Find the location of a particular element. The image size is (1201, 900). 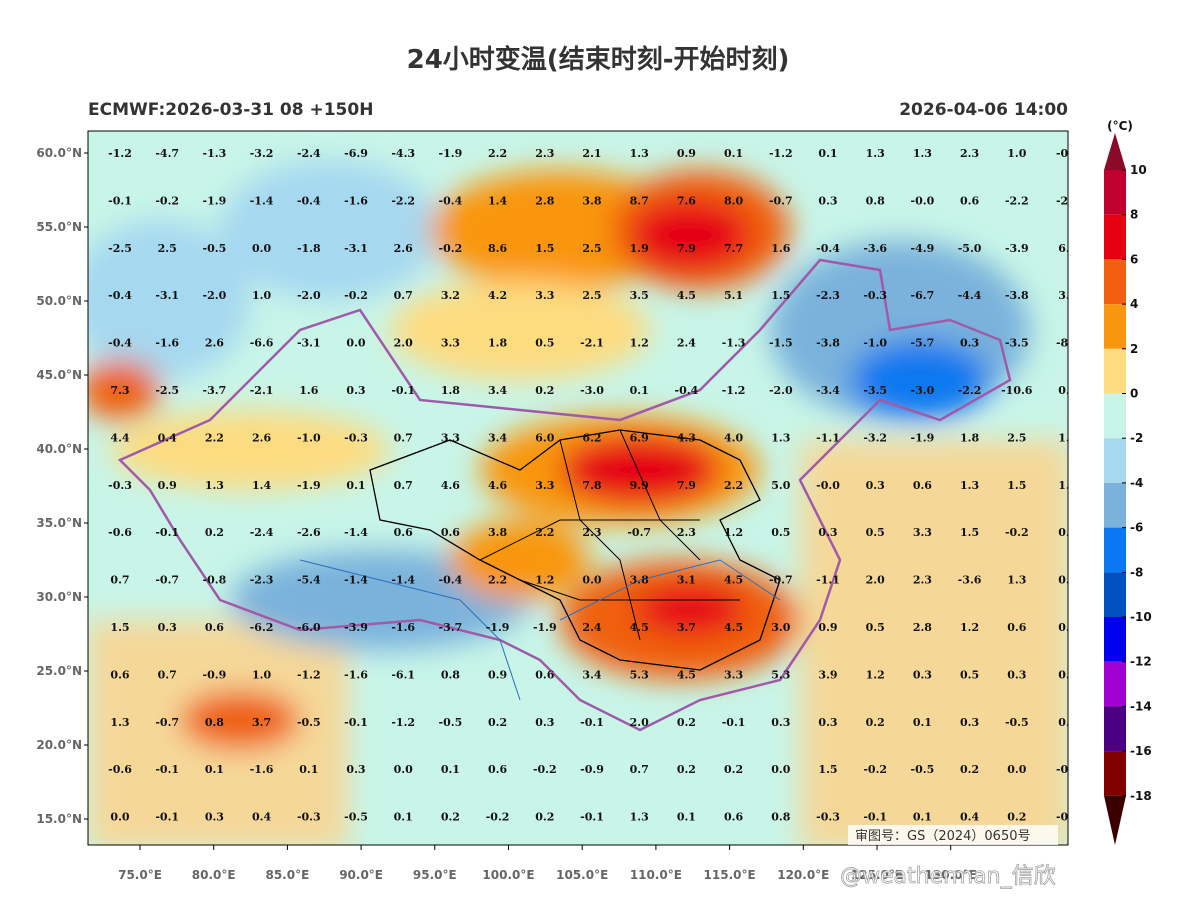

grid-value: -6.2 is located at coordinates (262, 627).